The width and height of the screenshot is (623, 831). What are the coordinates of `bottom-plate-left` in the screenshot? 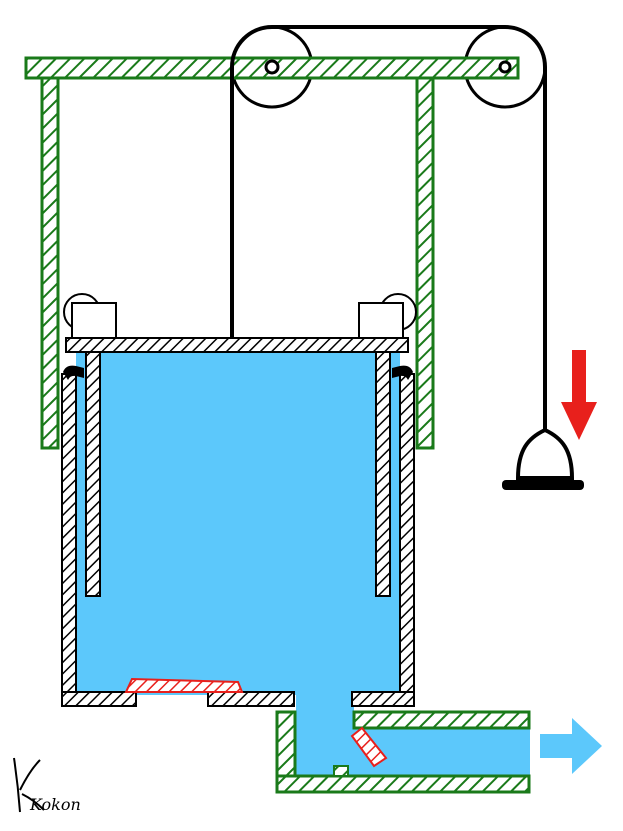 It's located at (99, 699).